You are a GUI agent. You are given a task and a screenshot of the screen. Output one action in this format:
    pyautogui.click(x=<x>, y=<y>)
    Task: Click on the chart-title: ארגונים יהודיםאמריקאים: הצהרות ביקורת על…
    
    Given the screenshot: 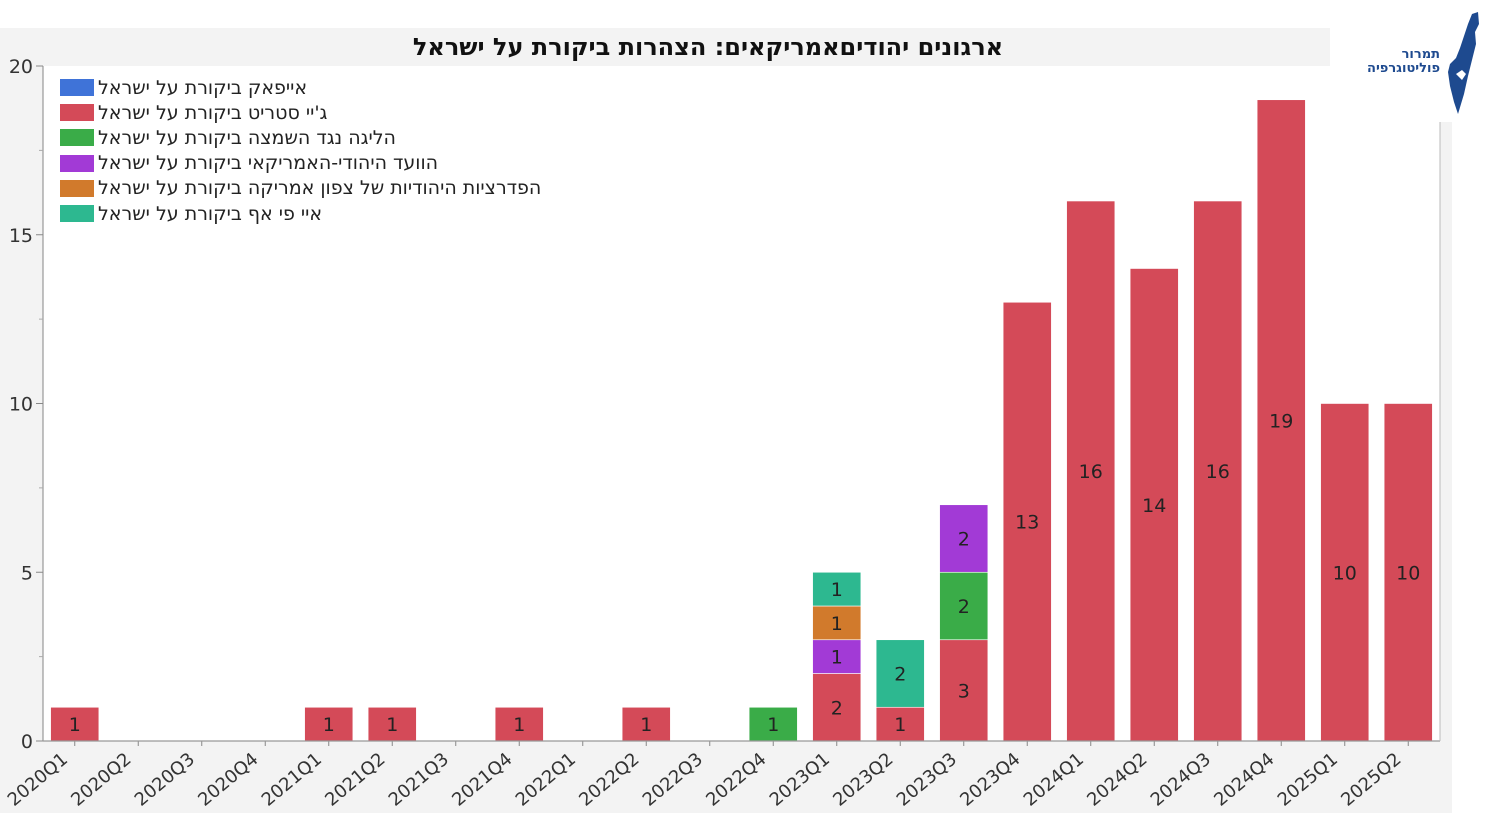 What is the action you would take?
    pyautogui.click(x=708, y=47)
    